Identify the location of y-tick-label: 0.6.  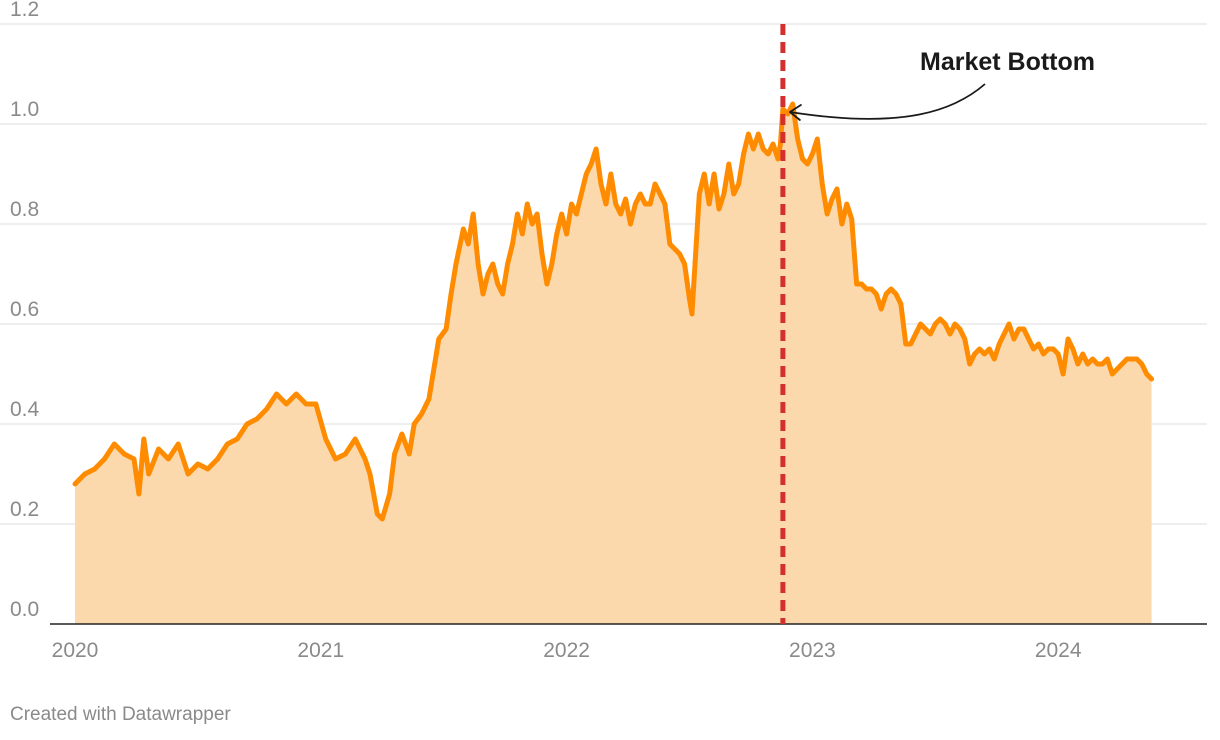
(24, 309).